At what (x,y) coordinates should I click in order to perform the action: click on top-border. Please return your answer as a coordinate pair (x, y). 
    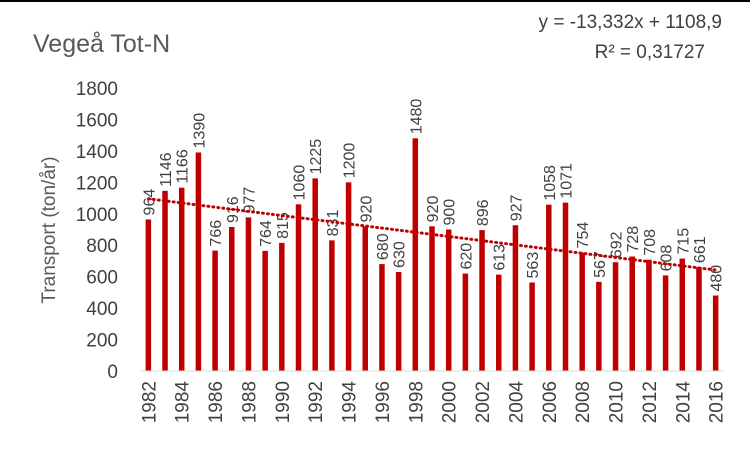
    Looking at the image, I should click on (375, 1).